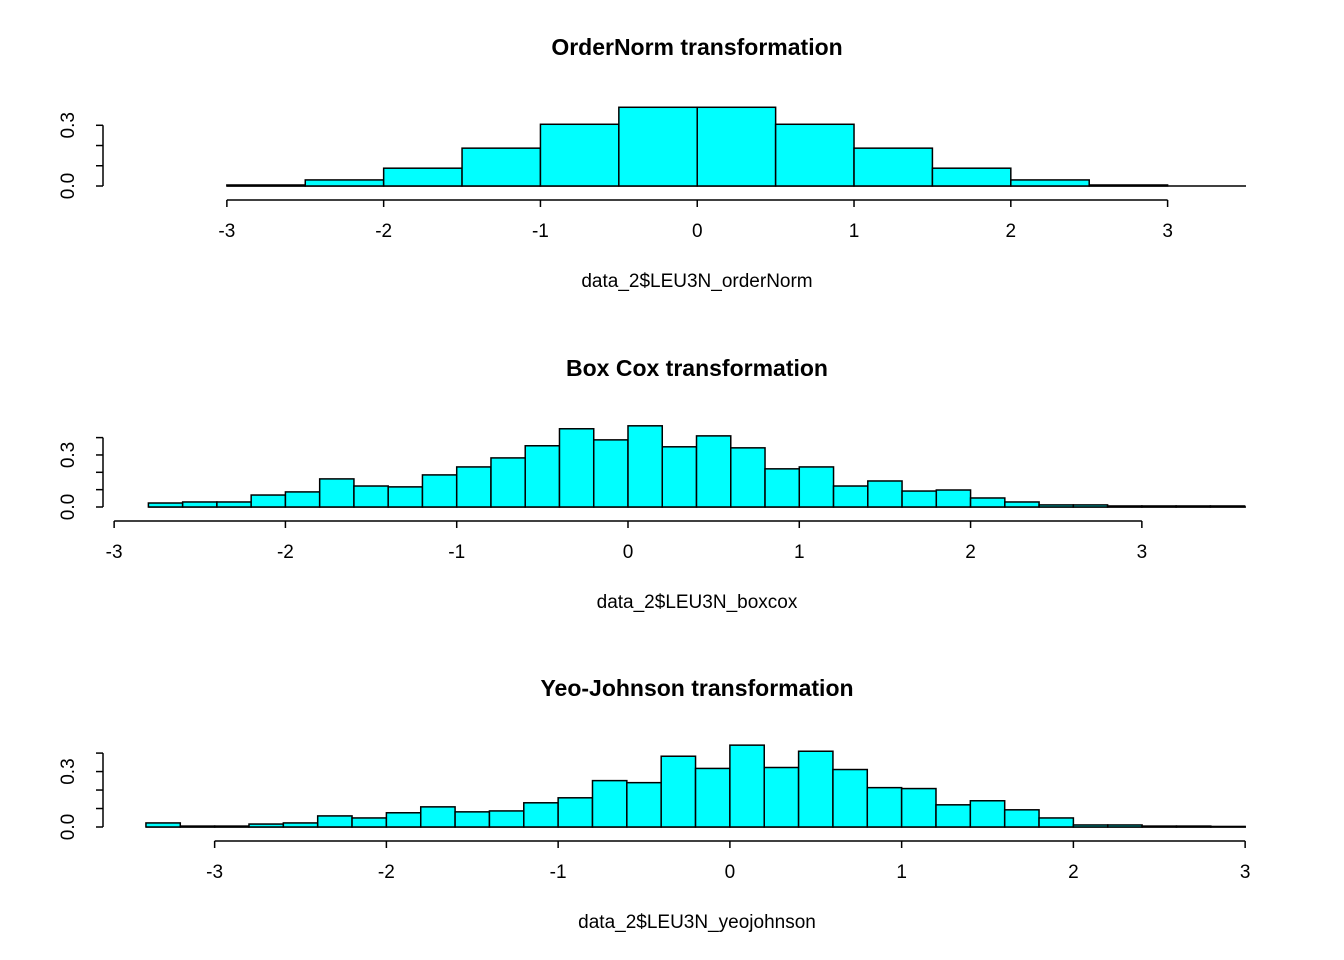  Describe the element at coordinates (697, 368) in the screenshot. I see `chart-title: Box Cox transformation` at that location.